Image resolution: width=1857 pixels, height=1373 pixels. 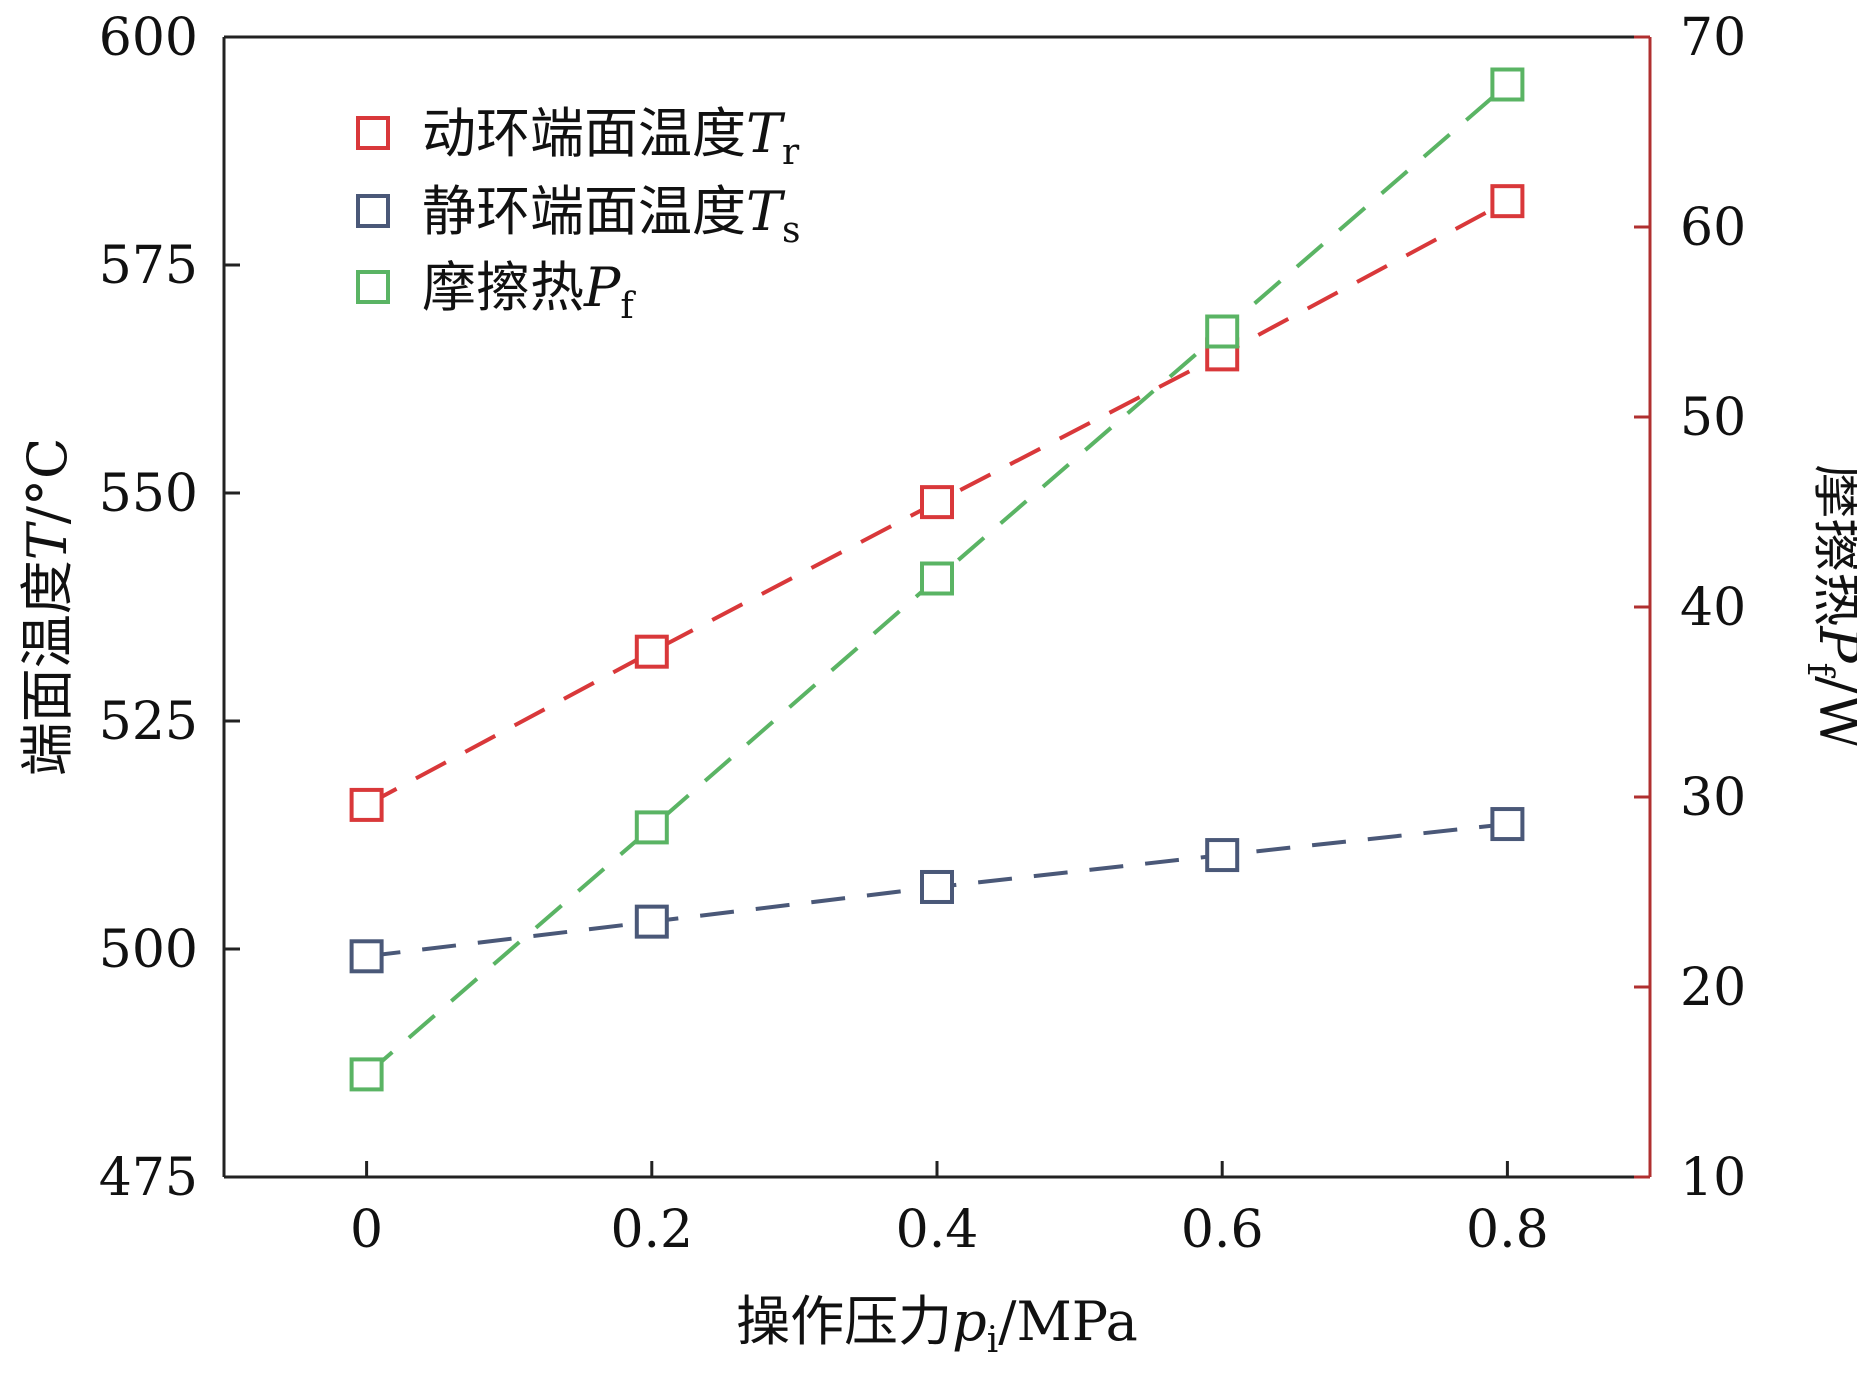 What do you see at coordinates (1832, 644) in the screenshot?
I see `y-right-axis-title-var: P` at bounding box center [1832, 644].